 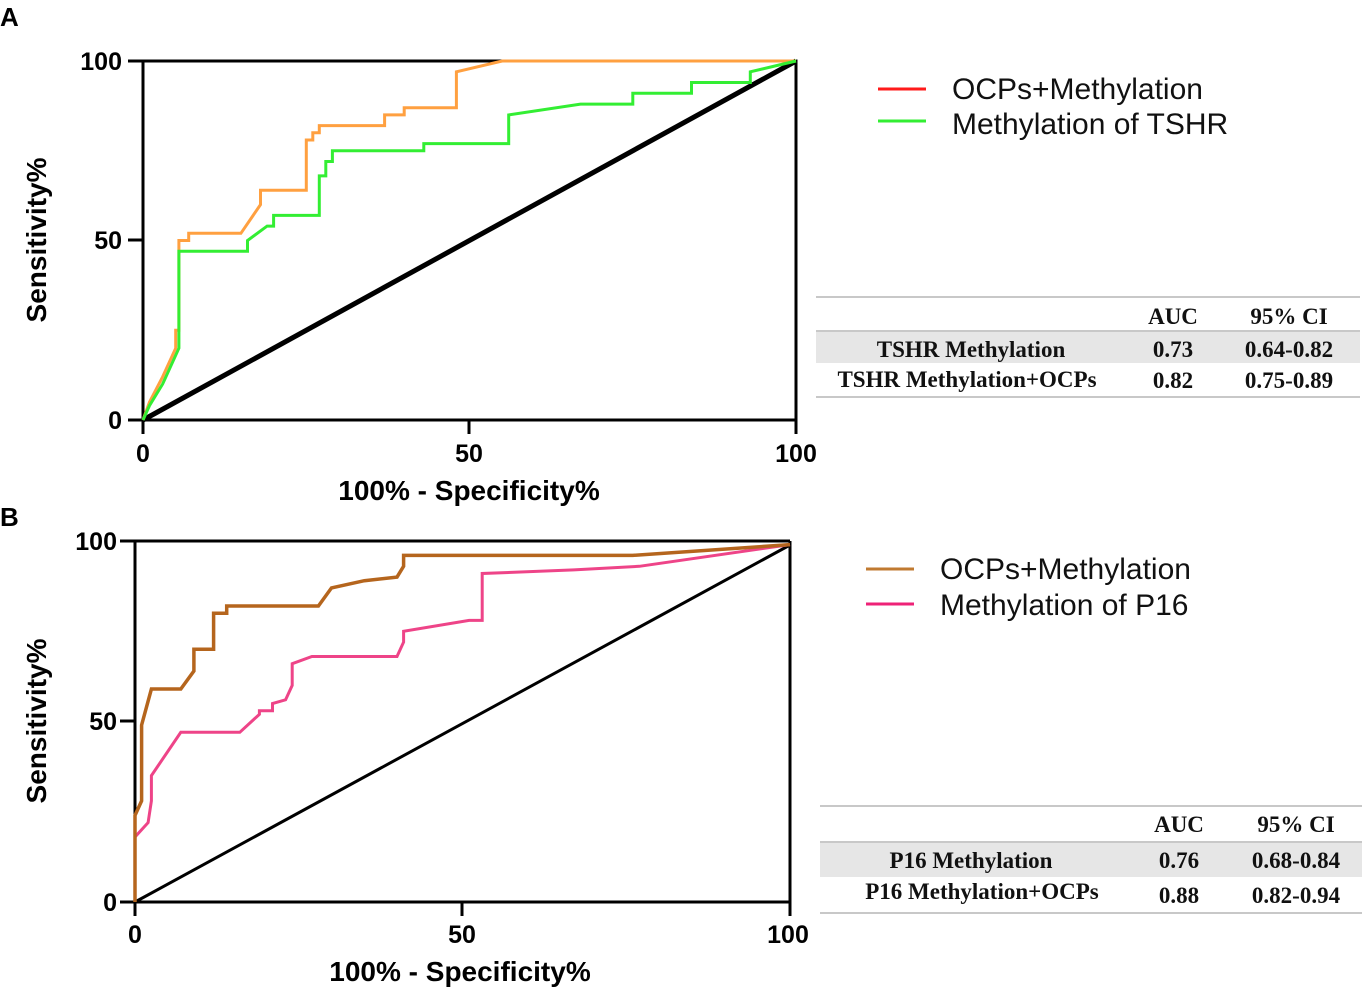 What do you see at coordinates (143, 454) in the screenshot?
I see `panel-a-xtick-label-0: 0` at bounding box center [143, 454].